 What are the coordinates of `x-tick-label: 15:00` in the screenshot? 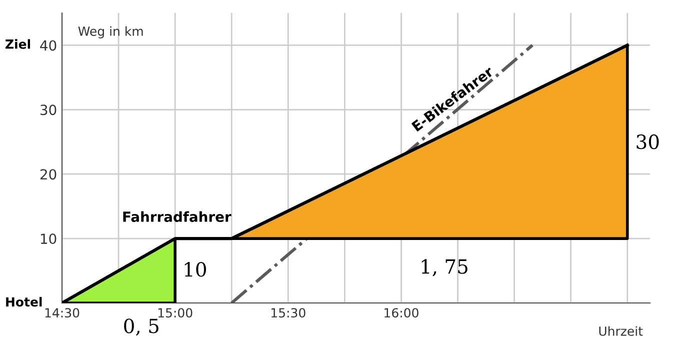 It's located at (175, 313).